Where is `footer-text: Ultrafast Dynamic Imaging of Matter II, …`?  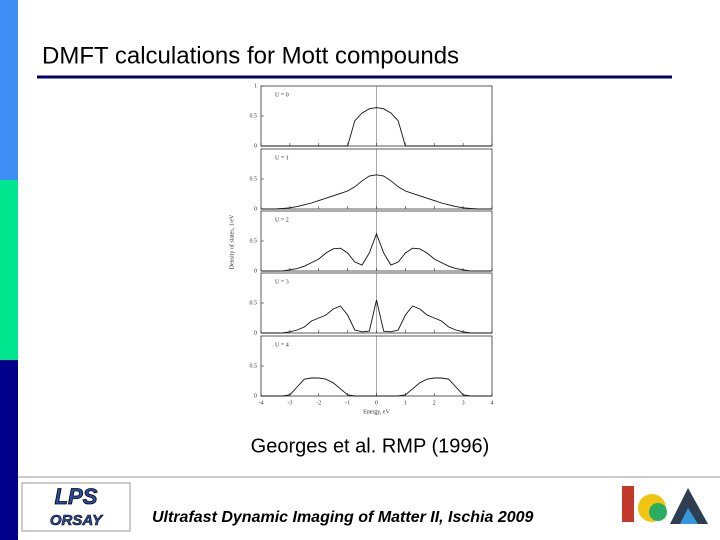
footer-text: Ultrafast Dynamic Imaging of Matter II, … is located at coordinates (343, 517).